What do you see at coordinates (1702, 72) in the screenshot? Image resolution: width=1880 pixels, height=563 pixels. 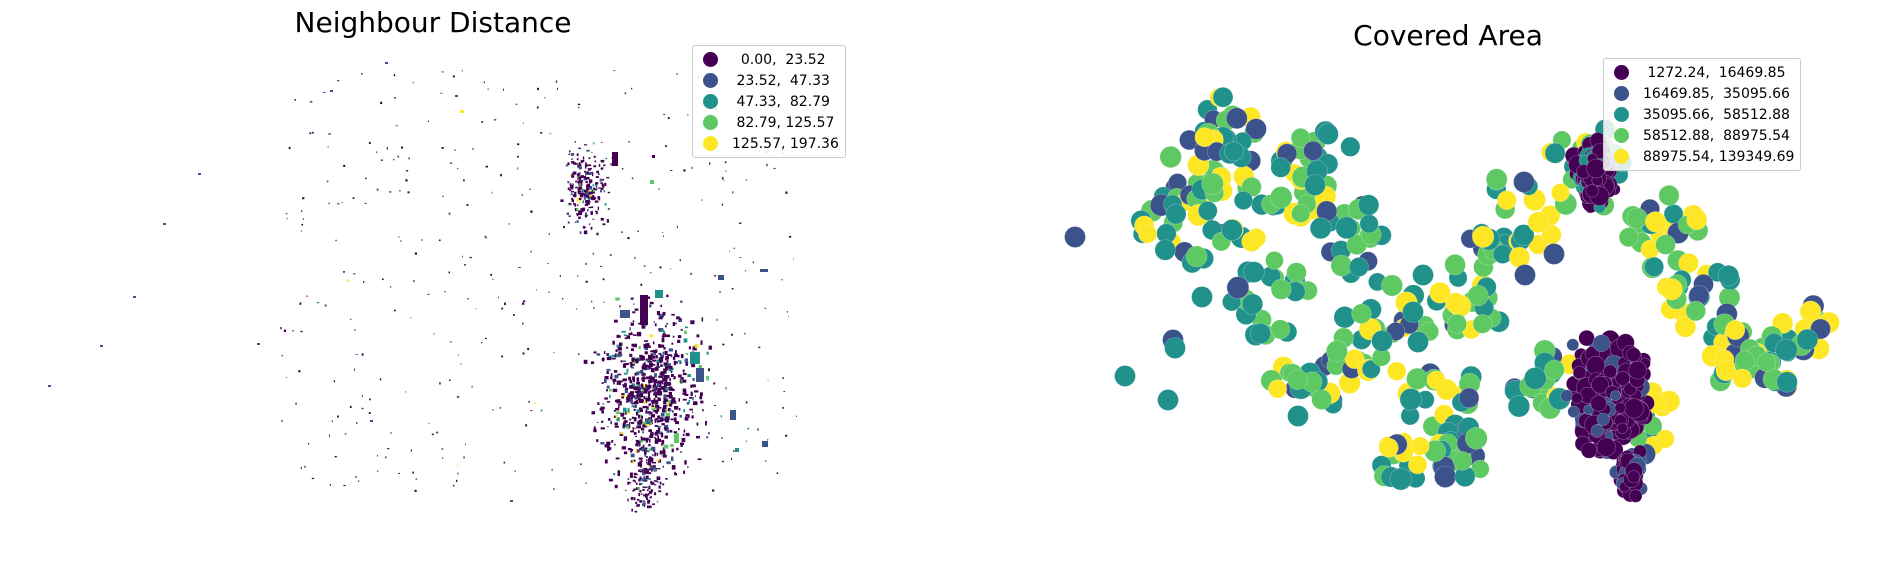 I see `legend-item: 1272.24, 16469.85` at bounding box center [1702, 72].